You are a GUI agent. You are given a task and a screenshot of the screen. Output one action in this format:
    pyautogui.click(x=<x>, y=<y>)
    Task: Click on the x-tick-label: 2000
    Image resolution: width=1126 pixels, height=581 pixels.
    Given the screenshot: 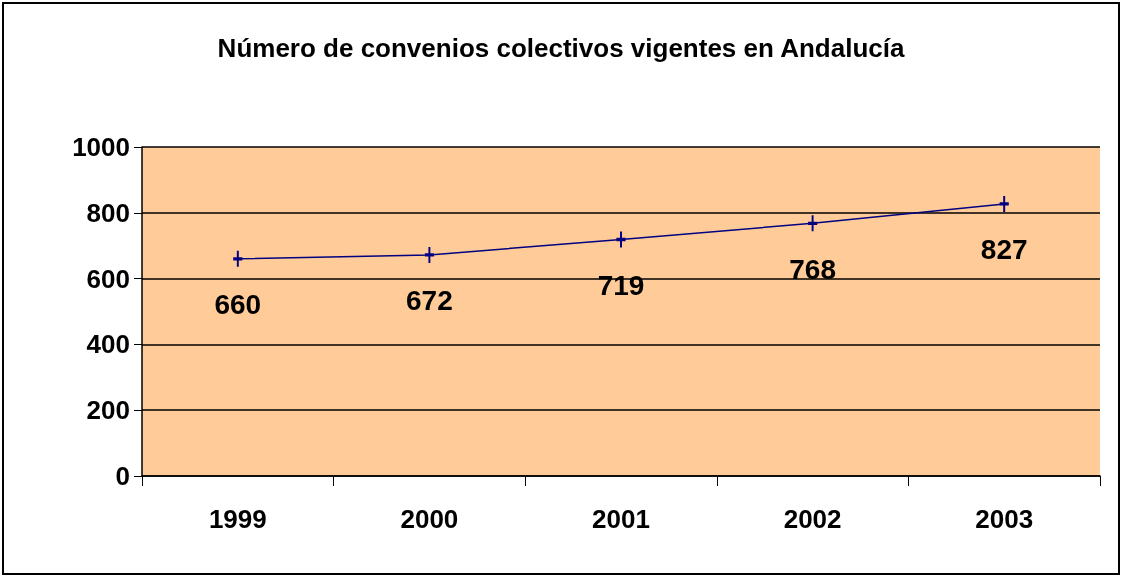 What is the action you would take?
    pyautogui.click(x=429, y=519)
    